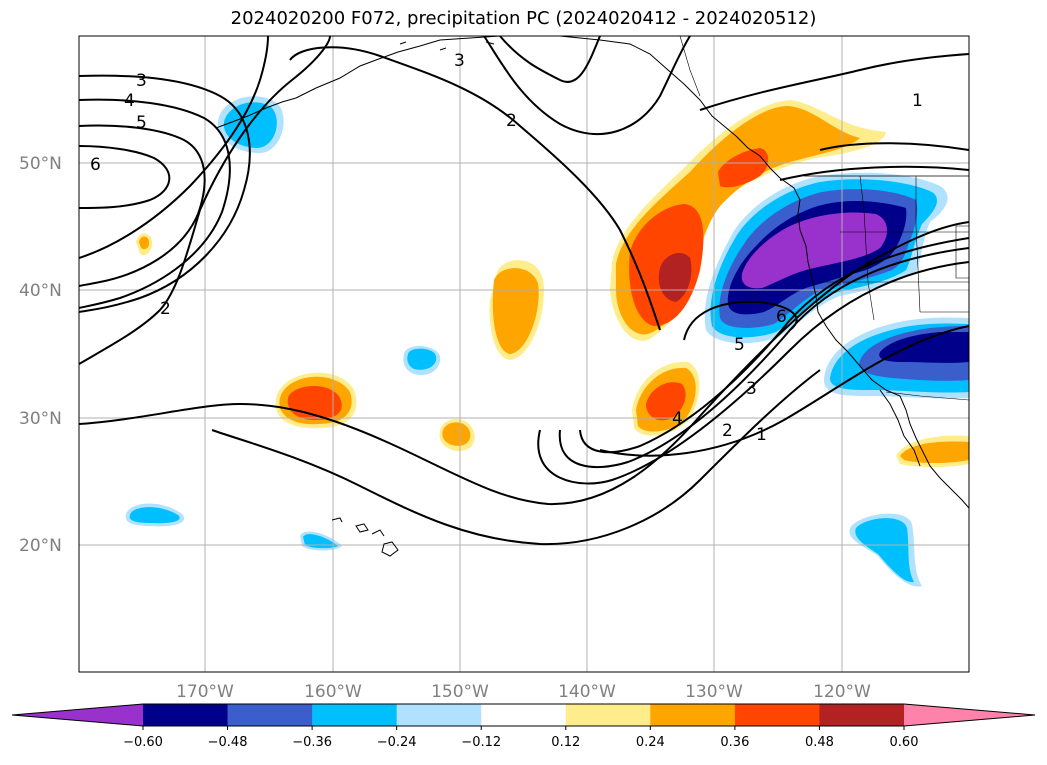 The image size is (1047, 765). I want to click on negative-anomaly-aleutian-core, so click(250, 125).